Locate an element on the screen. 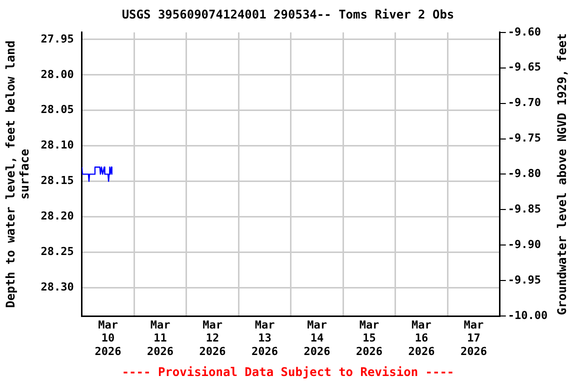 The height and width of the screenshot is (384, 576). x-tick-label: Mar 11 2026 is located at coordinates (160, 338).